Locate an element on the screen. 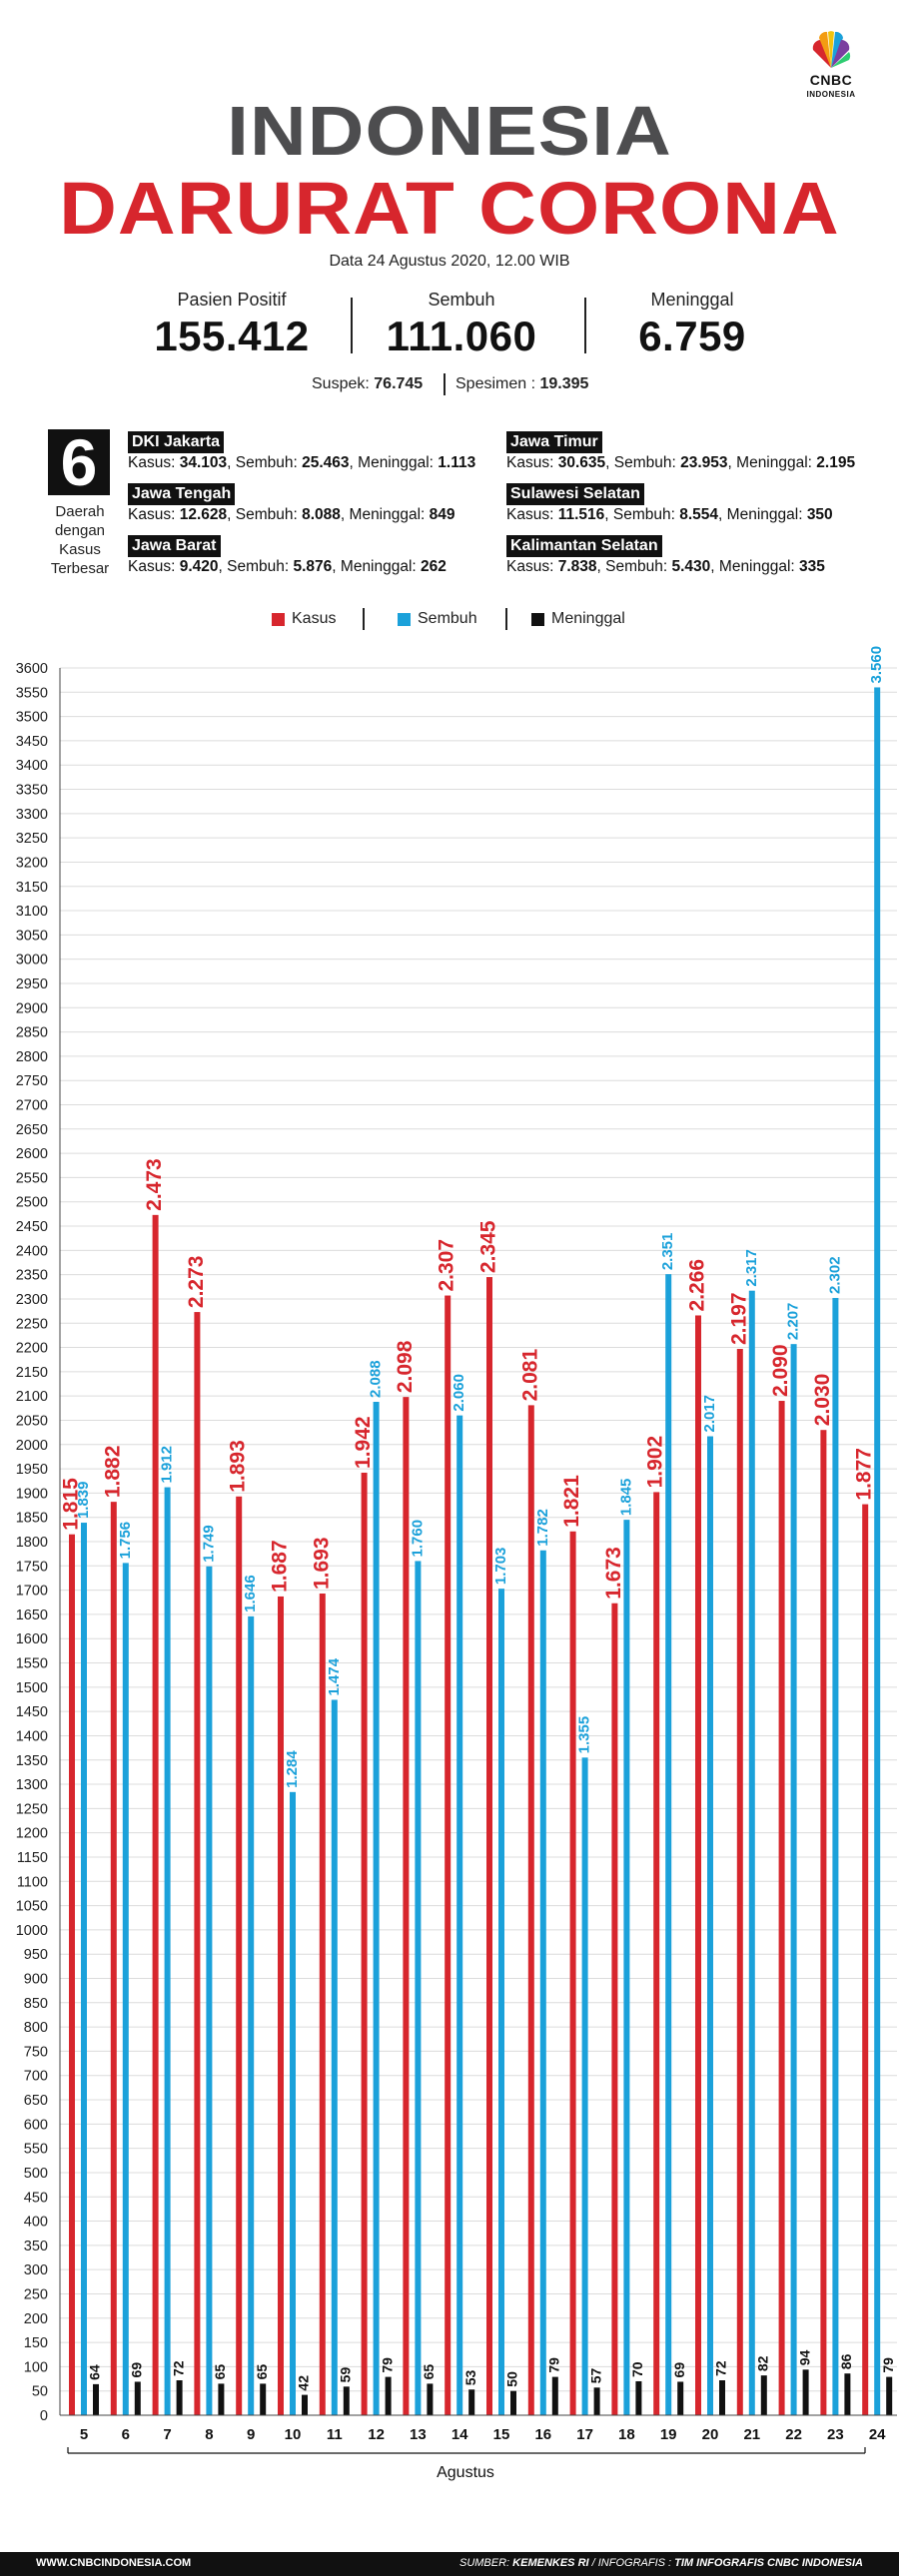 Image resolution: width=899 pixels, height=2576 pixels. y-tick-label: 0 is located at coordinates (44, 2416).